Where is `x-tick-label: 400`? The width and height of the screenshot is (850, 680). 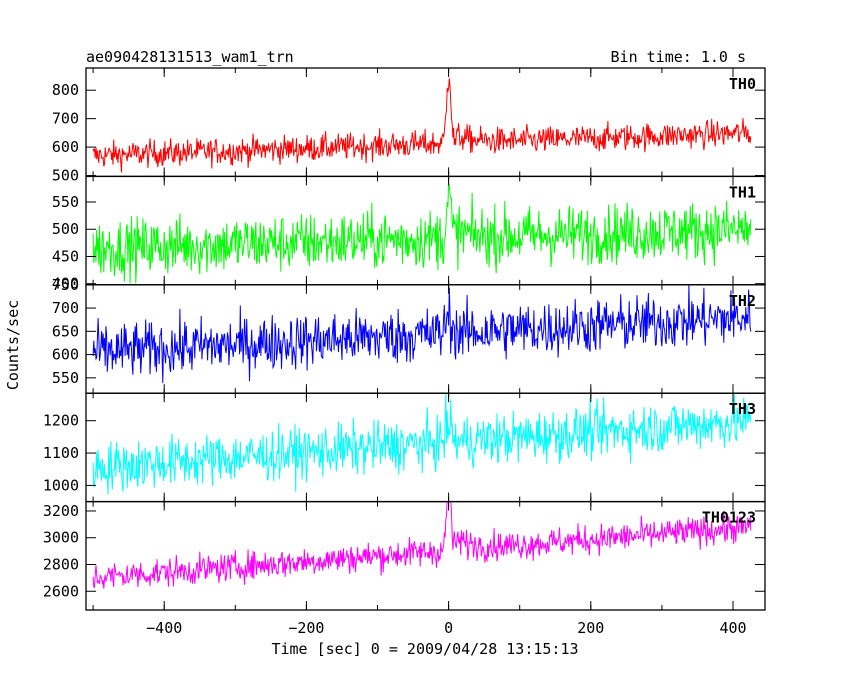 x-tick-label: 400 is located at coordinates (732, 628).